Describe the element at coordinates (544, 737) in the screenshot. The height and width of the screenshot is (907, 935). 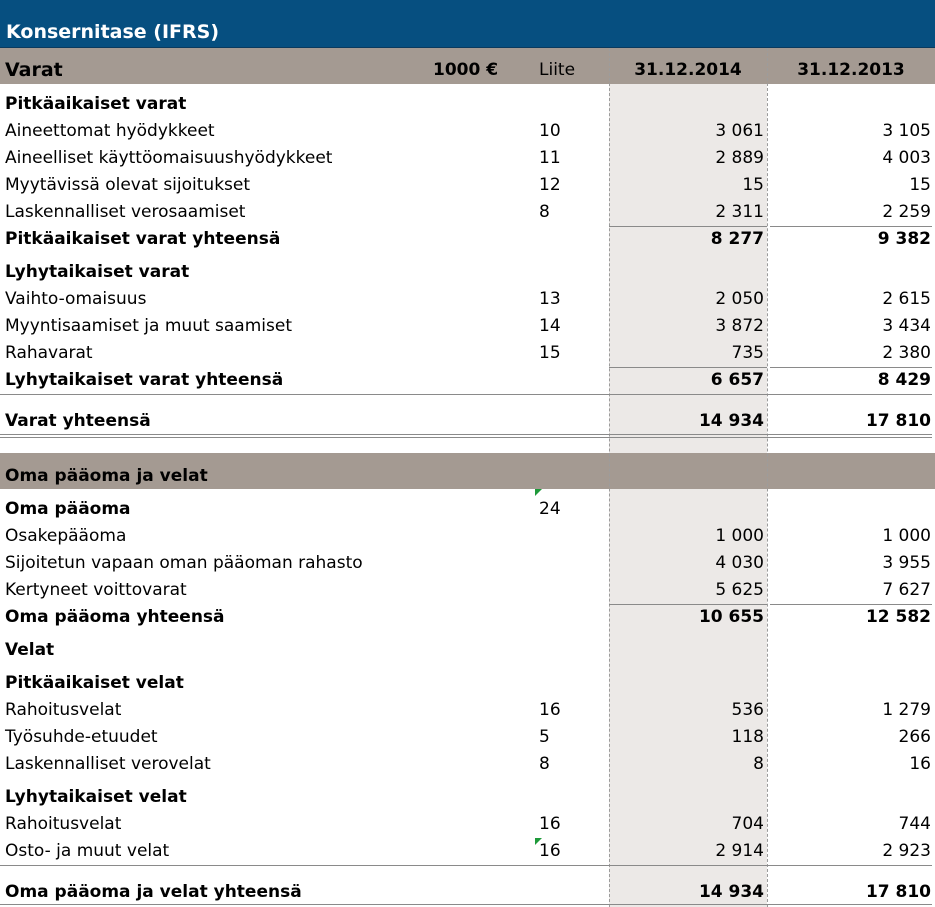
I see `row-note: 5` at that location.